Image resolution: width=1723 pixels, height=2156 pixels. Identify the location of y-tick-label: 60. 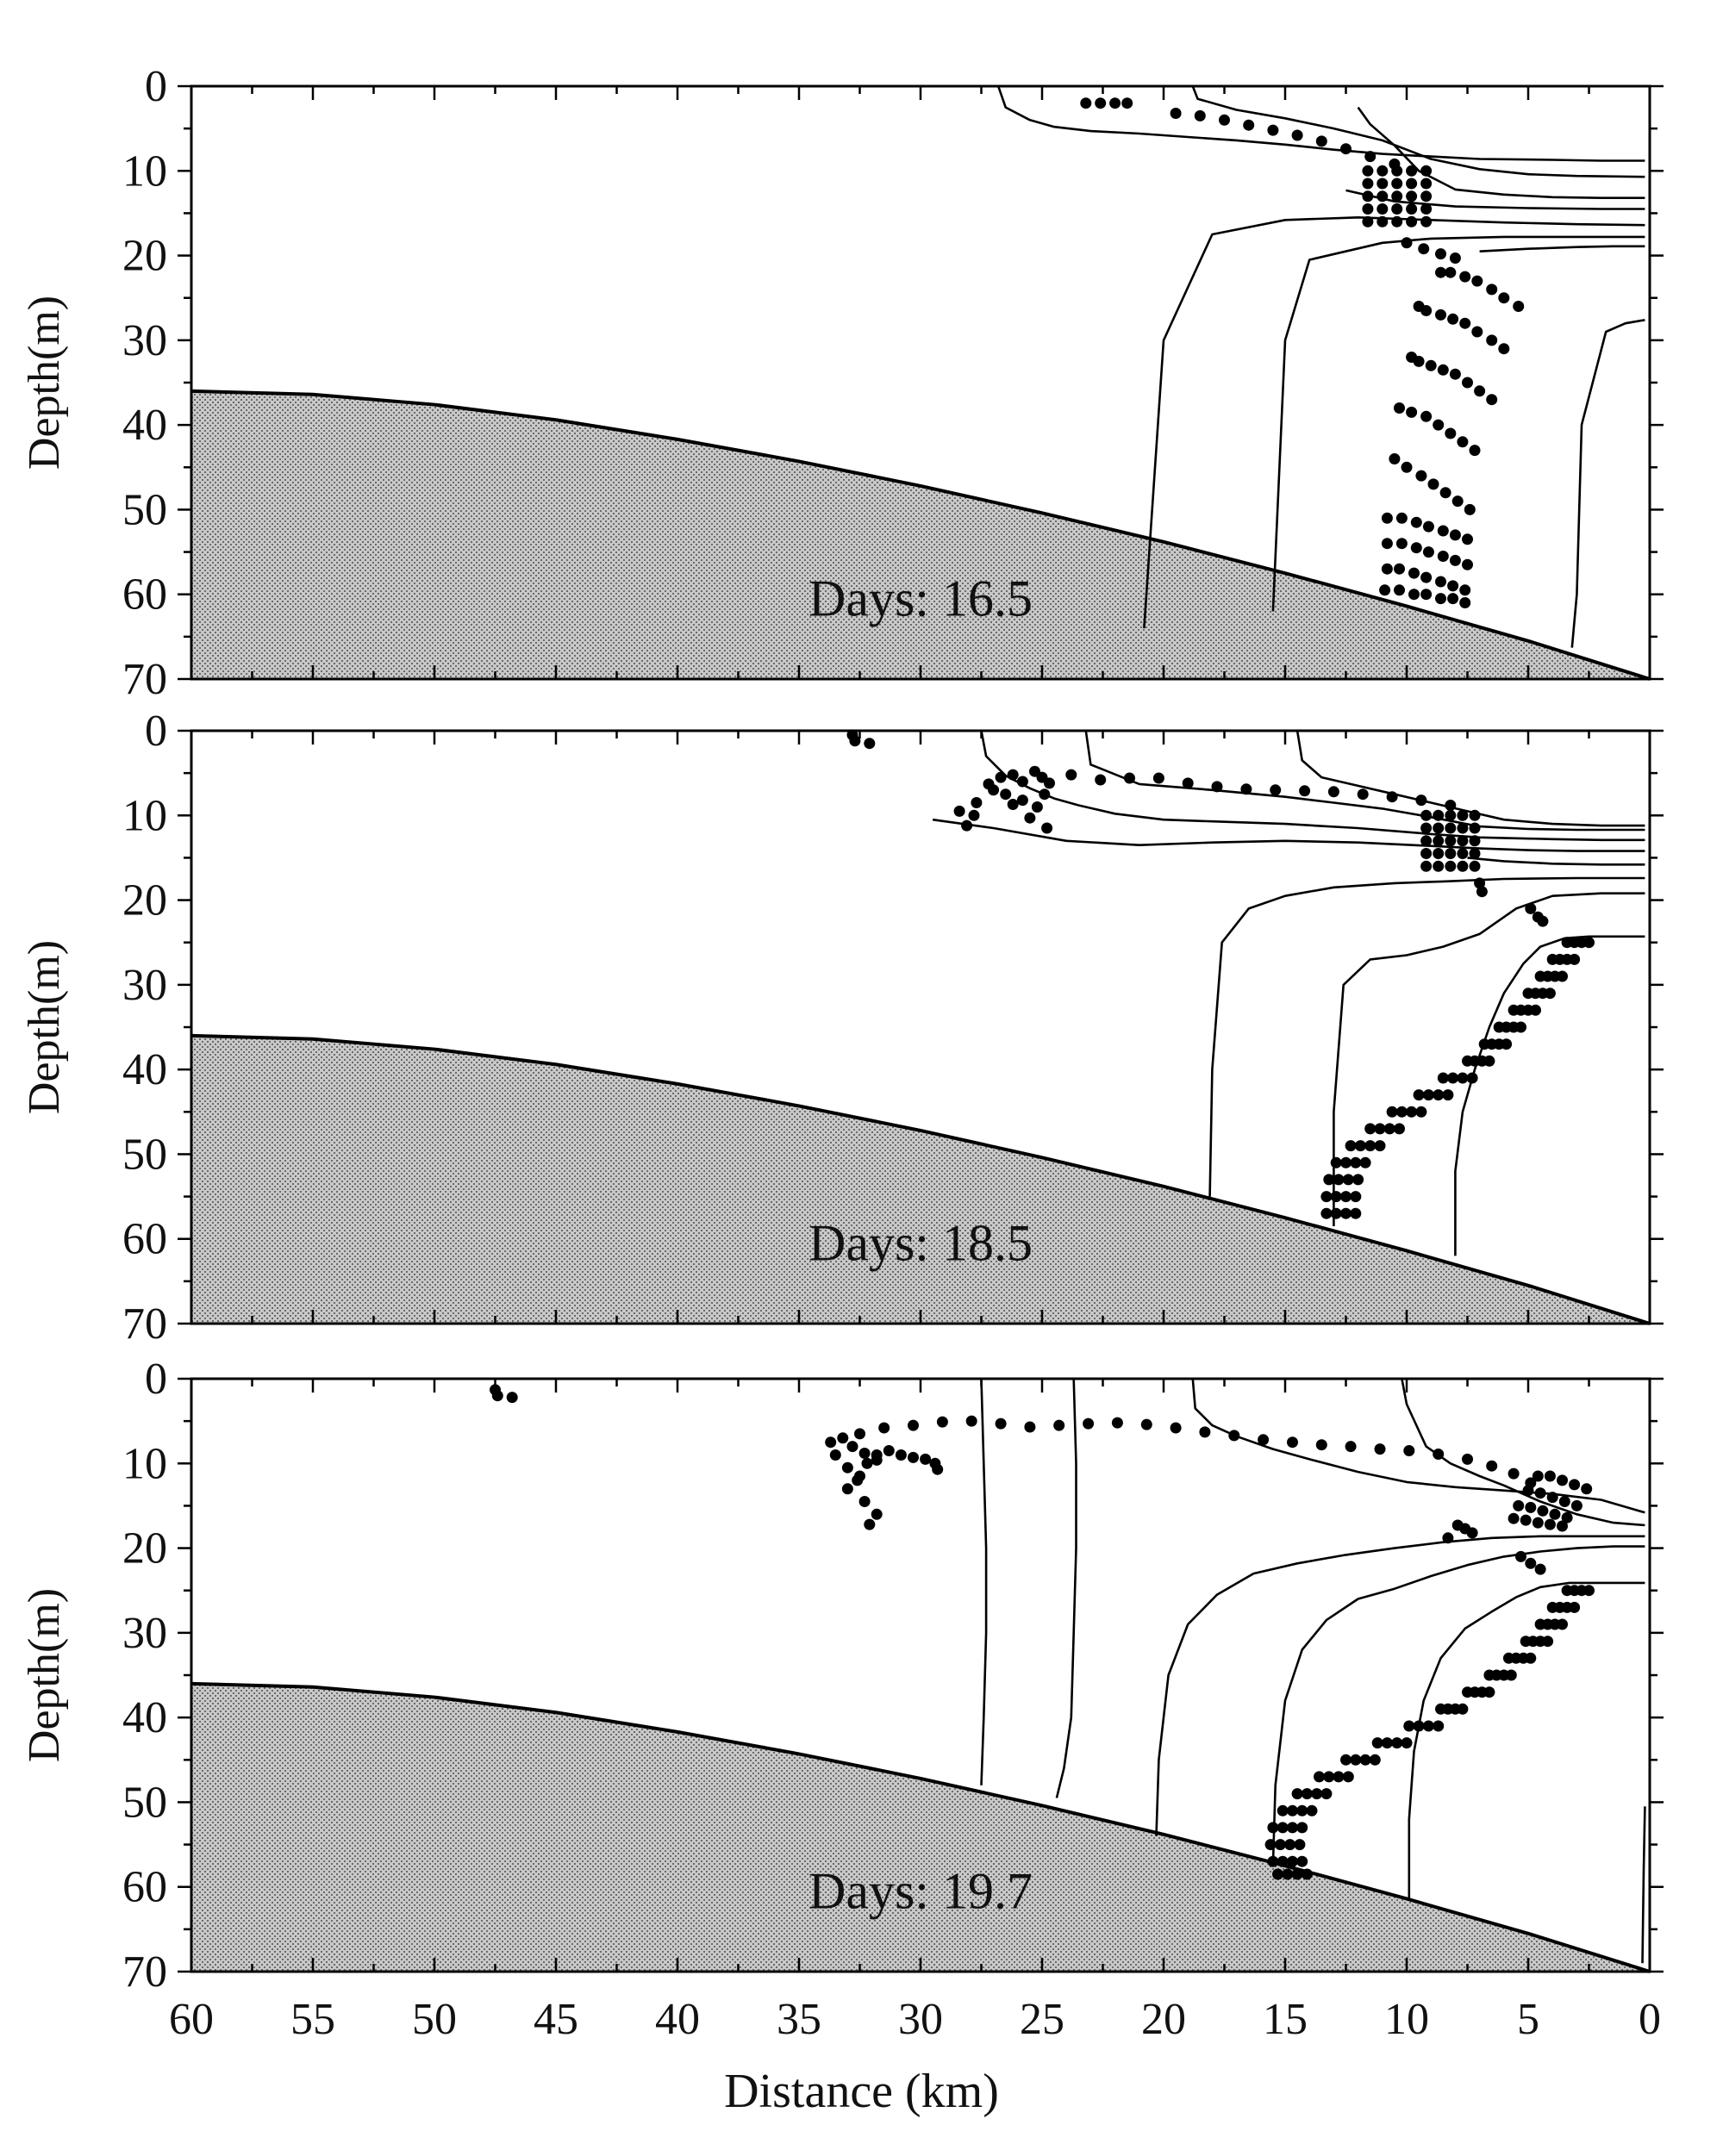
(145, 1887).